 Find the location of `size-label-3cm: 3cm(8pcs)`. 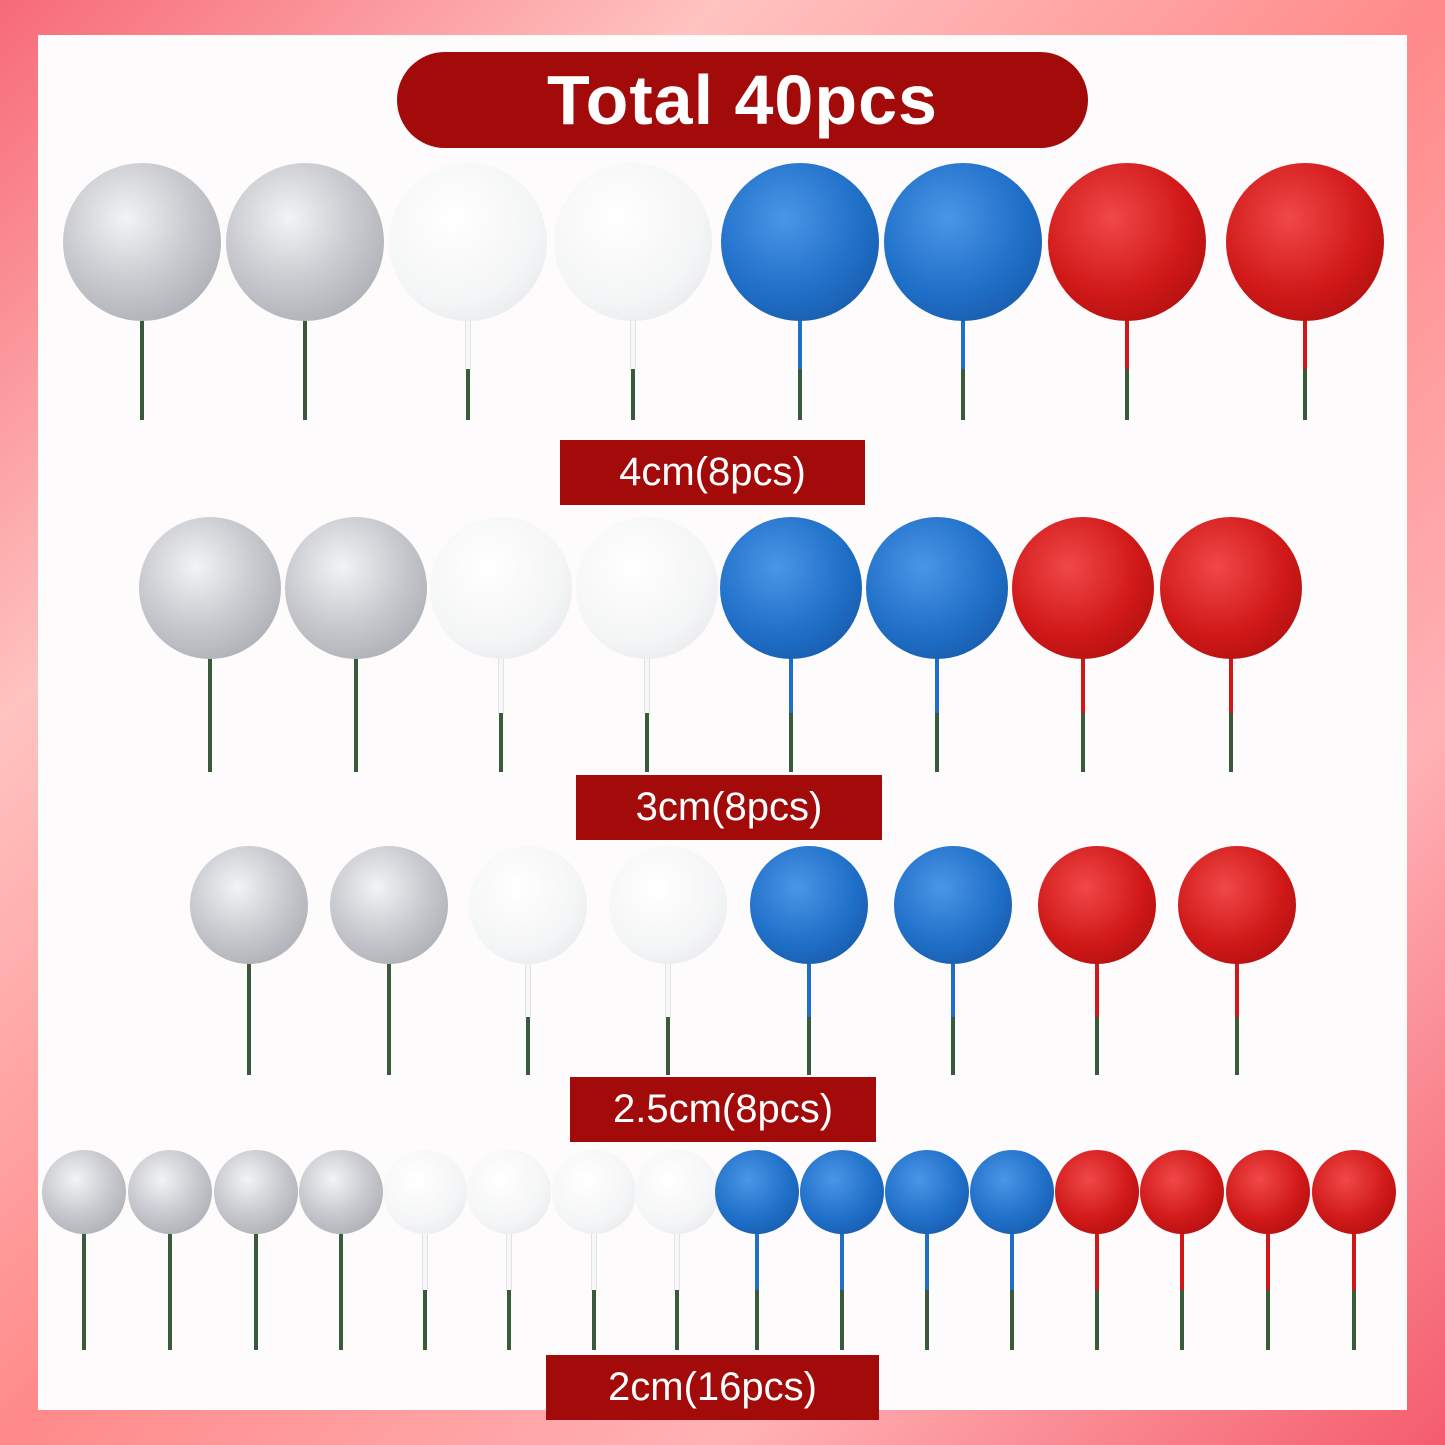

size-label-3cm: 3cm(8pcs) is located at coordinates (729, 807).